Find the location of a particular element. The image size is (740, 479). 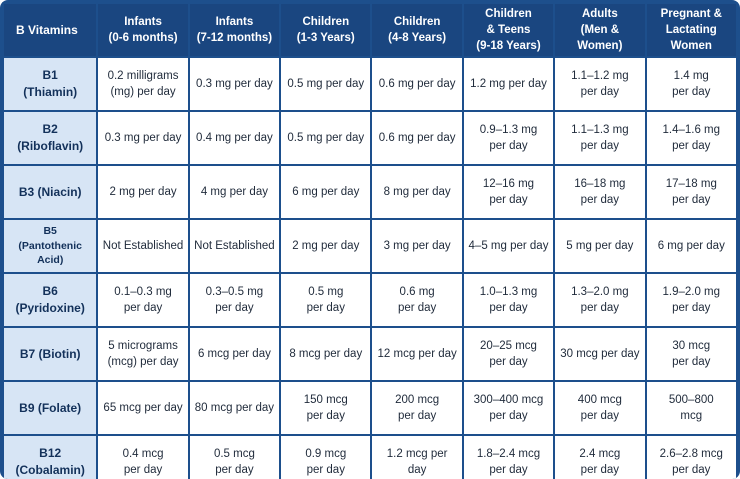

intake-value-cell: 1.4 mg per day is located at coordinates (691, 84).